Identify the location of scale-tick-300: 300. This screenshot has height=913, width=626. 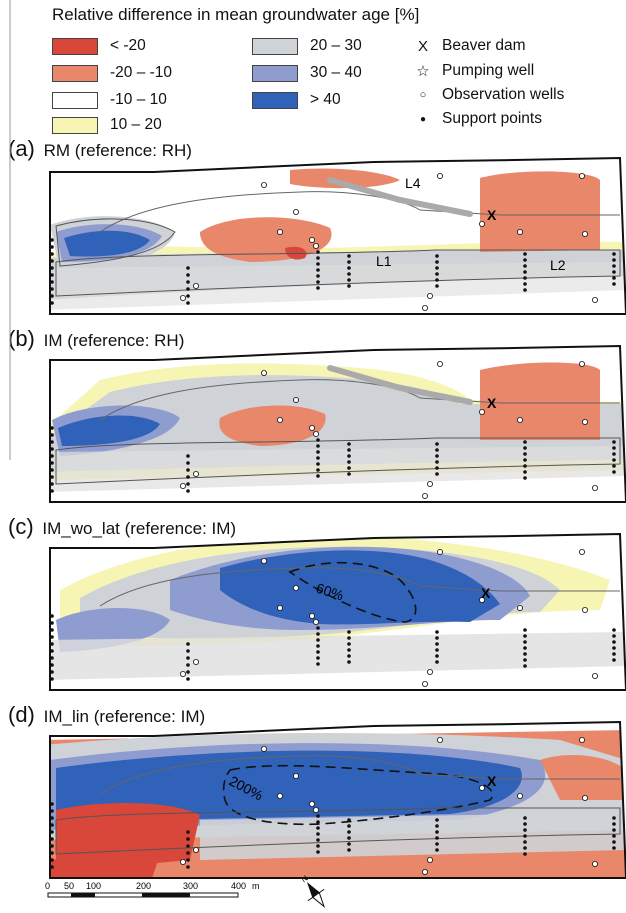
(190, 886).